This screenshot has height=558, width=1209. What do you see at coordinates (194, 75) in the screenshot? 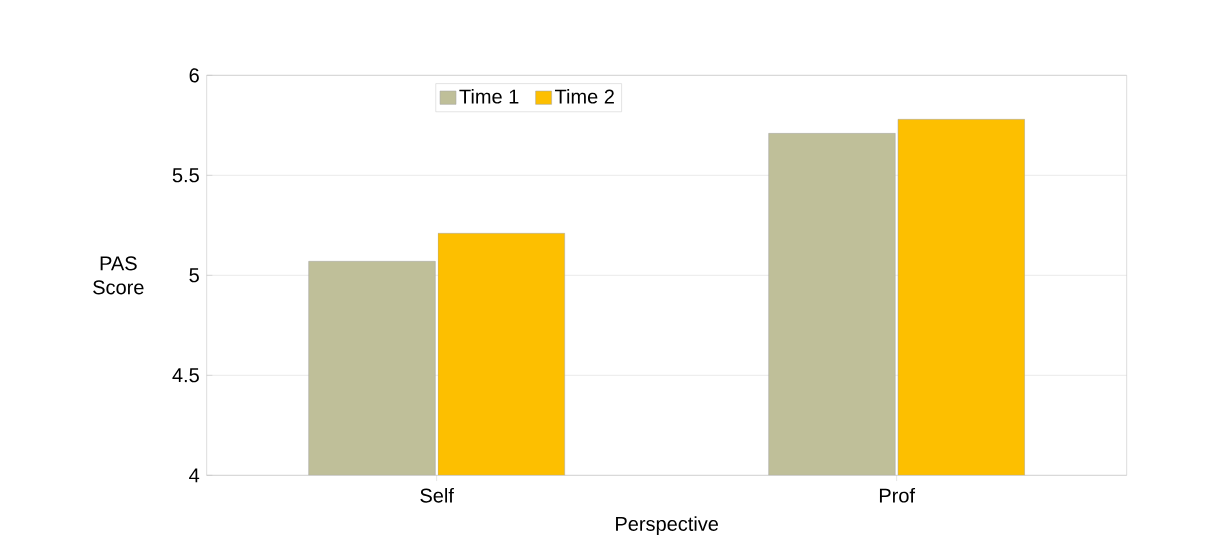
I see `y-tick-label: 6` at bounding box center [194, 75].